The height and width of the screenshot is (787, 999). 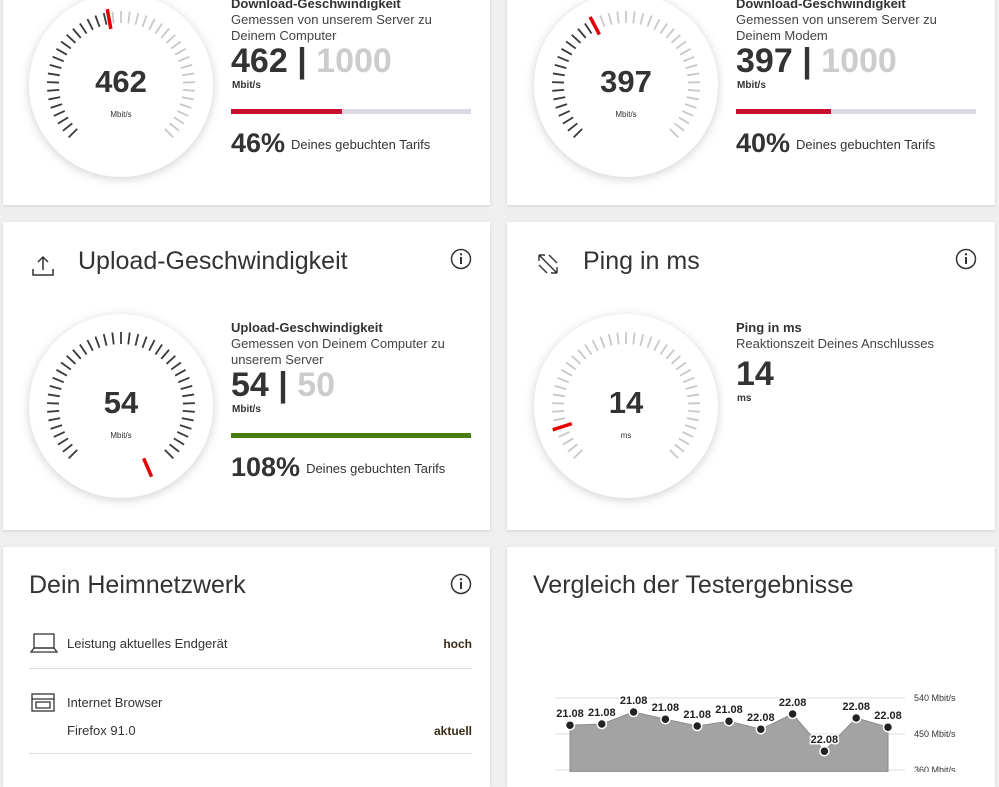 I want to click on speed-value: 462 | 1000, so click(x=311, y=61).